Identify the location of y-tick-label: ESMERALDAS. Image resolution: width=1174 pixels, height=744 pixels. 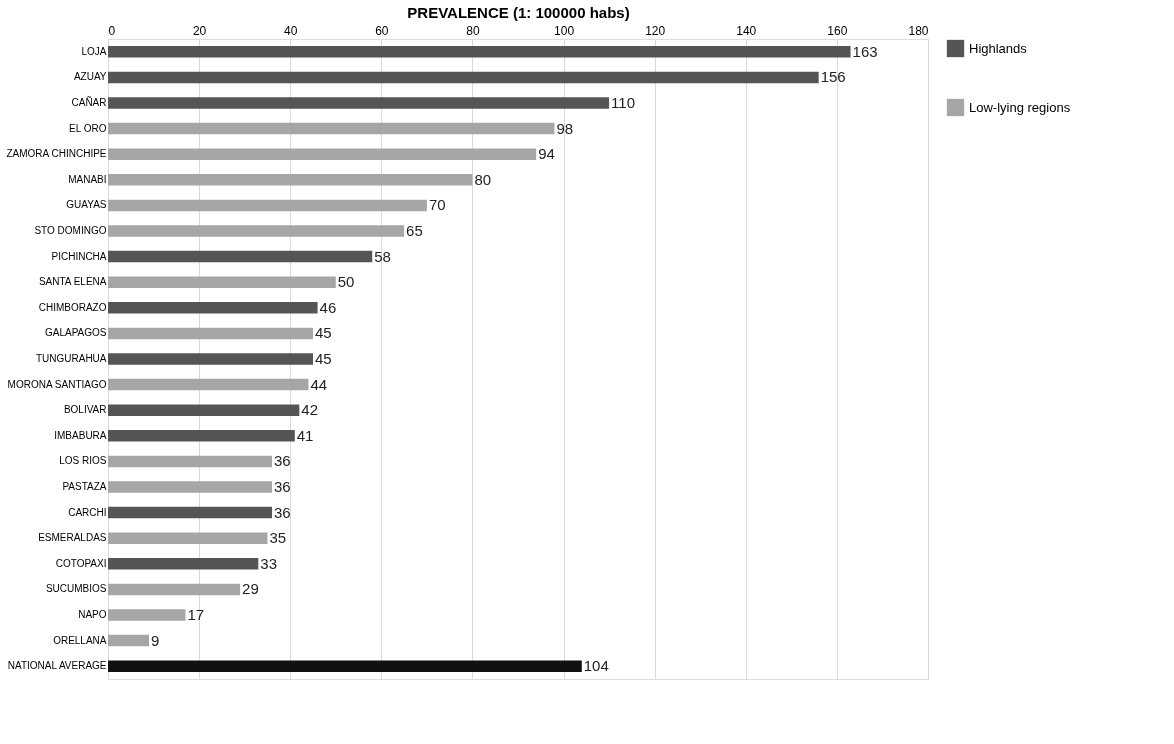
(72, 538).